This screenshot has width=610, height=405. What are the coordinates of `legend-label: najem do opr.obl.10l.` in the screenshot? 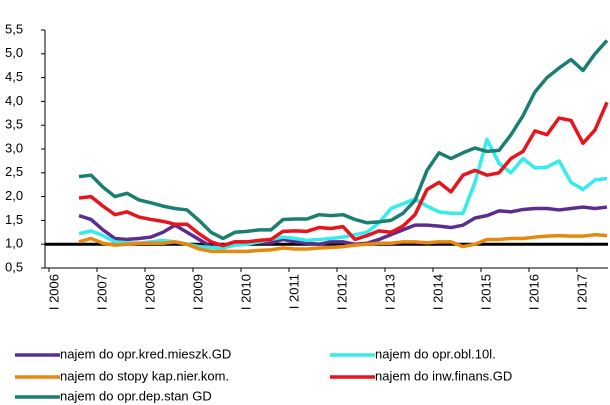 It's located at (435, 353).